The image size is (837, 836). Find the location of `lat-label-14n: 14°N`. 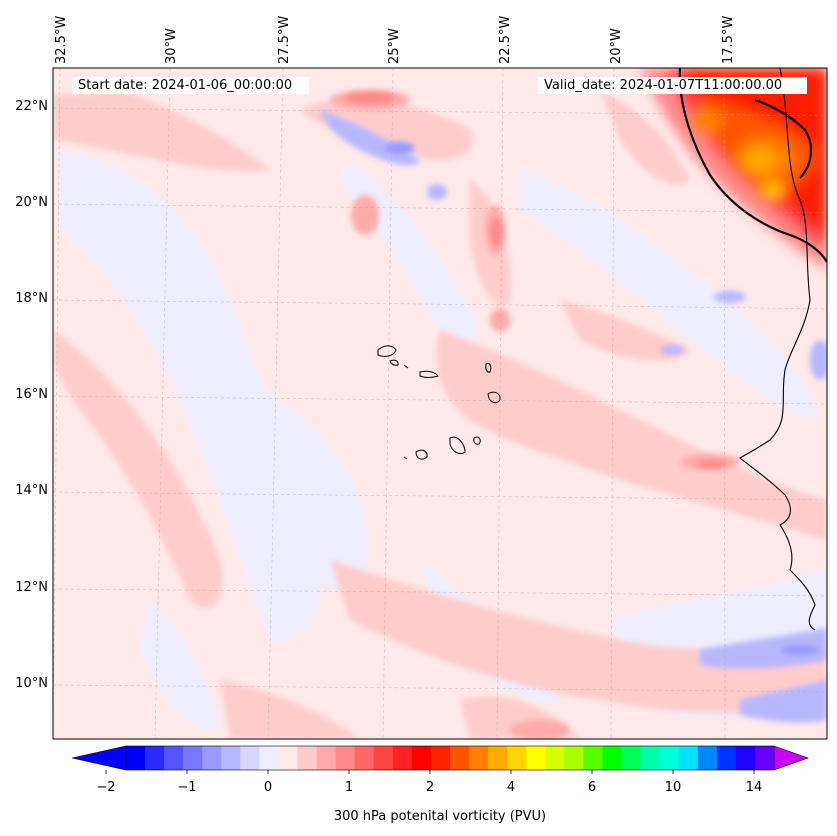

lat-label-14n: 14°N is located at coordinates (31, 490).